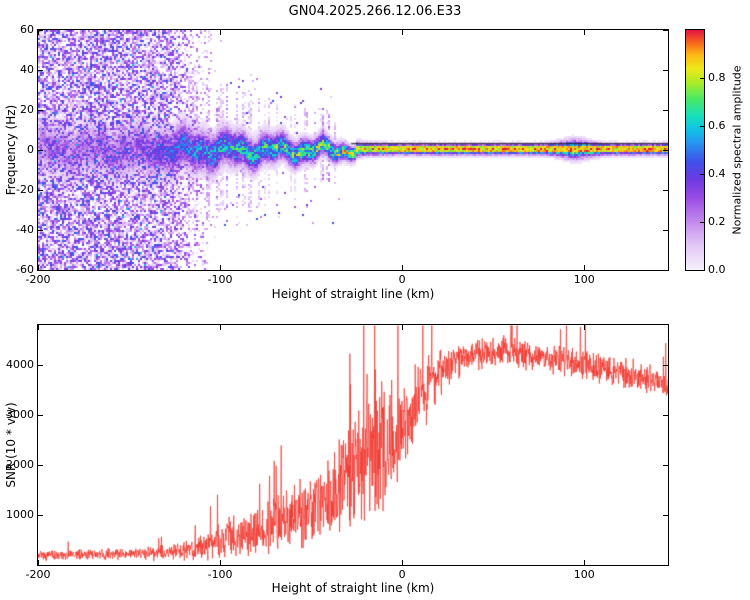 The height and width of the screenshot is (600, 750). I want to click on colorbar-tick-label: 0.6, so click(717, 125).